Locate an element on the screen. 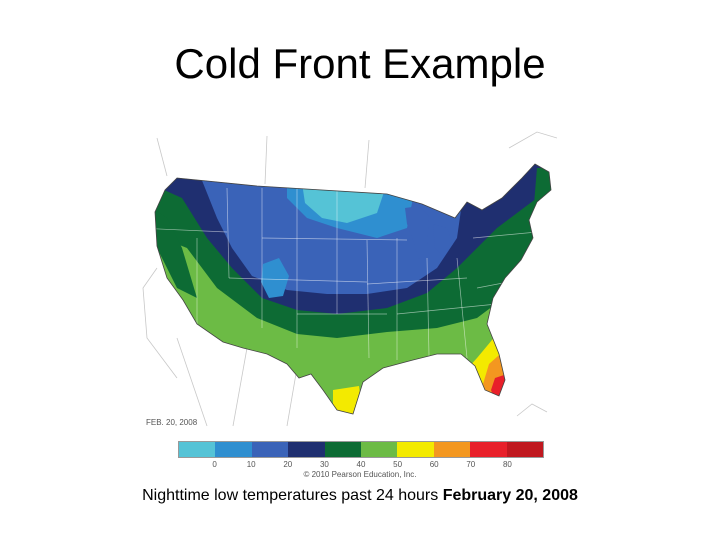 The width and height of the screenshot is (720, 540). legend-tick-label: 70 is located at coordinates (471, 464).